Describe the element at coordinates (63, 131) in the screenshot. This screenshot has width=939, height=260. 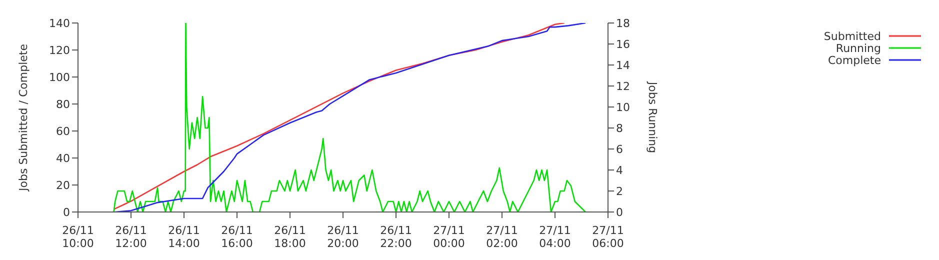
I see `y-tick-label: 60` at that location.